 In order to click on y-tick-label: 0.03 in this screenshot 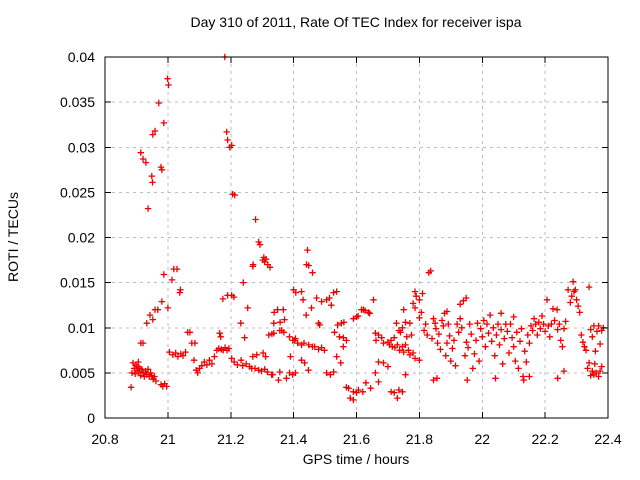, I will do `click(81, 147)`.